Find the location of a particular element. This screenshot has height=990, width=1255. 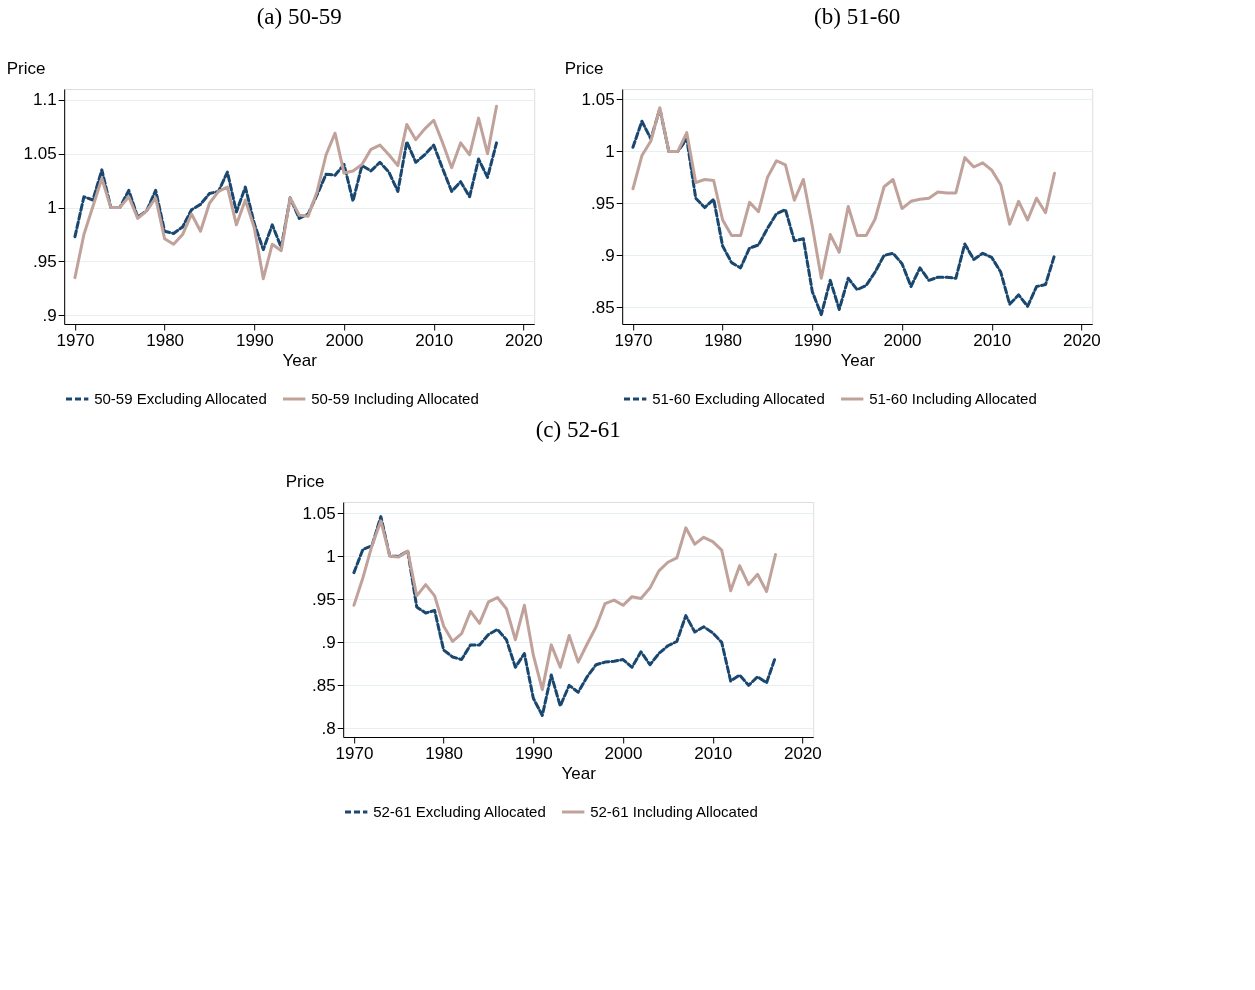

y-tick-label: 1.1 is located at coordinates (45, 100).